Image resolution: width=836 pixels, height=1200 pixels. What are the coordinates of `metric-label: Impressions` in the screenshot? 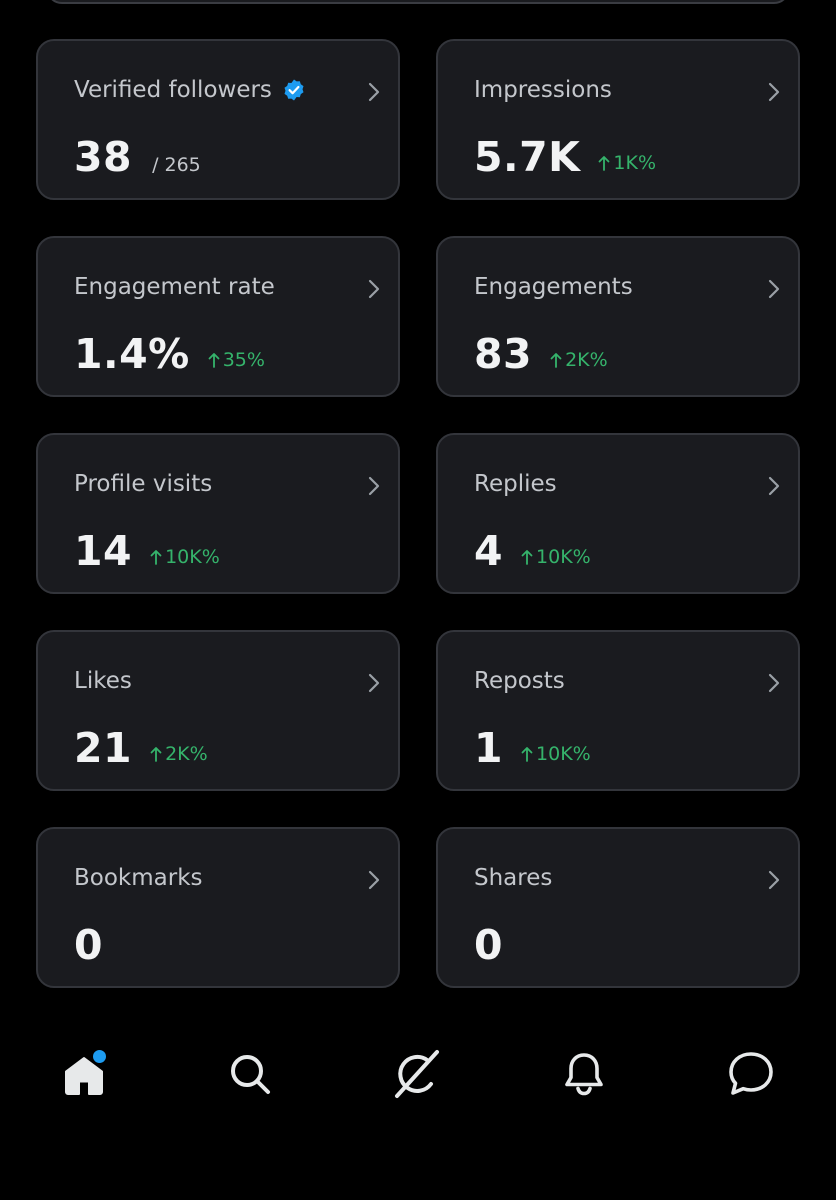 It's located at (543, 90).